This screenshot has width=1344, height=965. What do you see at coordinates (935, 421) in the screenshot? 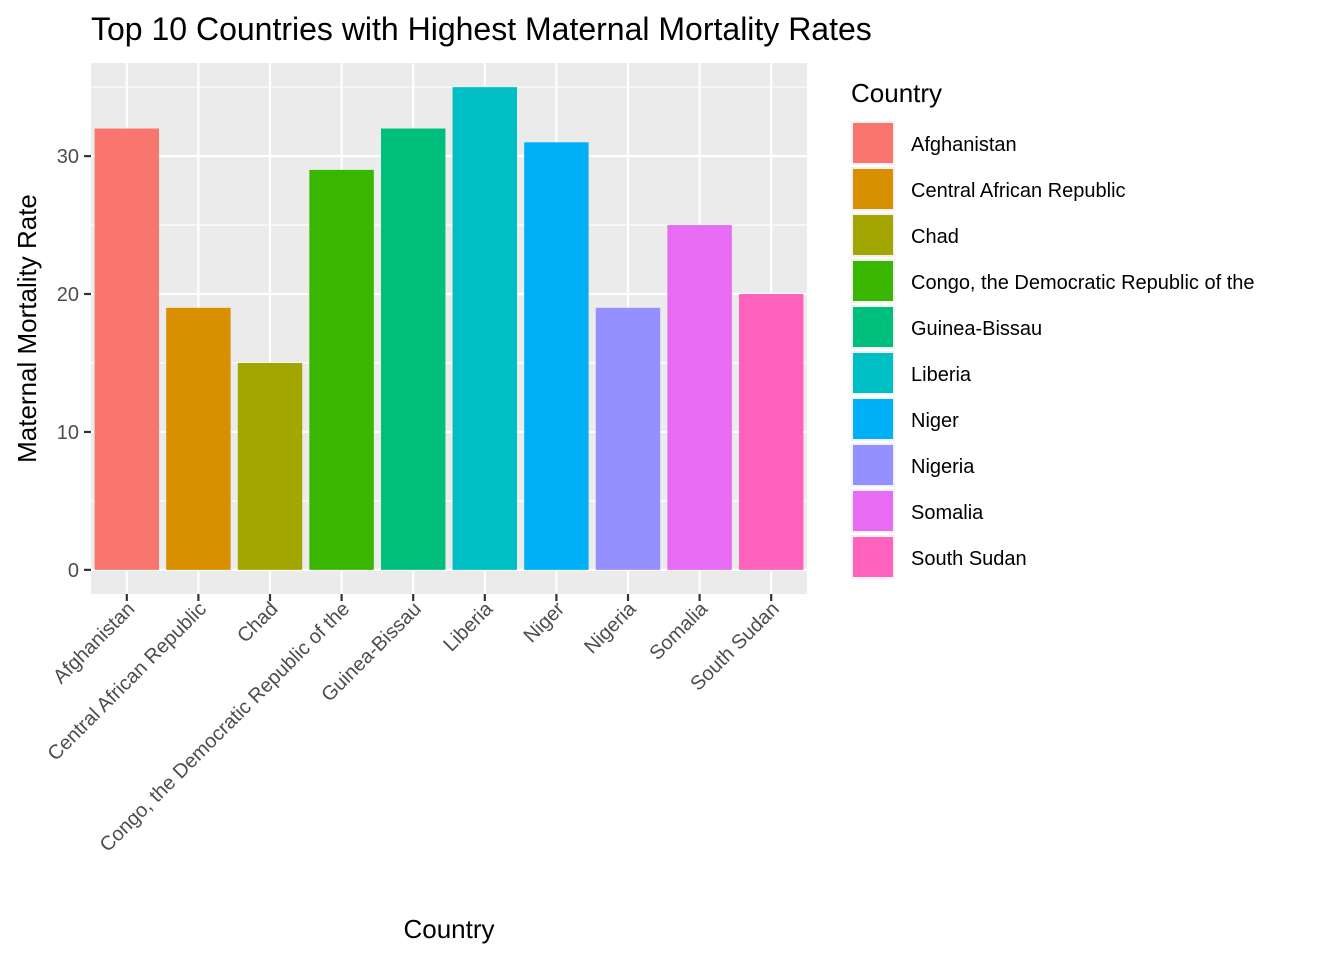
I see `legend-label: Niger` at bounding box center [935, 421].